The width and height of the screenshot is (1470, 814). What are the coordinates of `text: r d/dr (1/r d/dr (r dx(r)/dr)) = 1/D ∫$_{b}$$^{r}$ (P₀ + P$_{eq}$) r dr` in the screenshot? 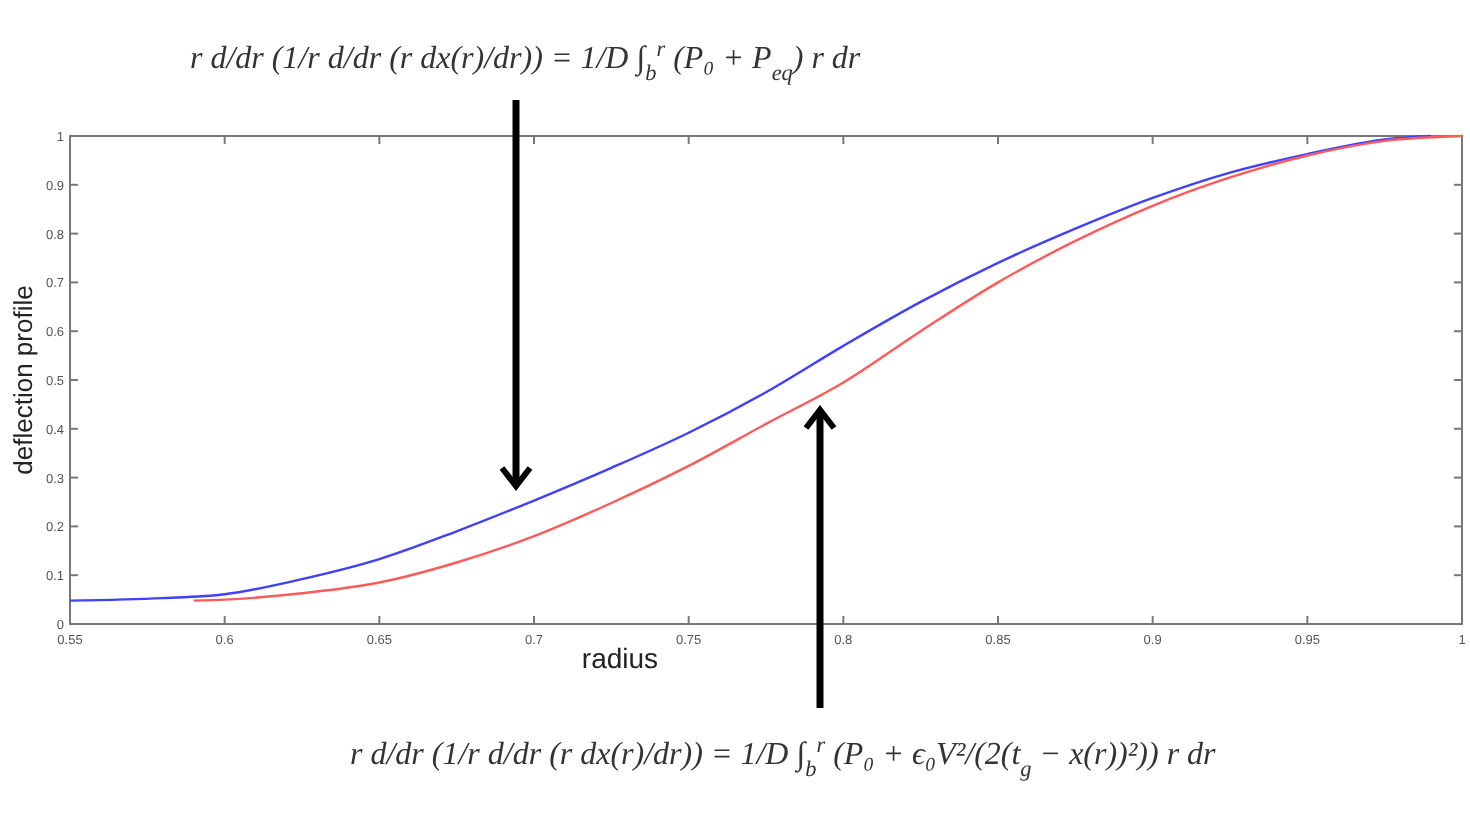 It's located at (526, 62).